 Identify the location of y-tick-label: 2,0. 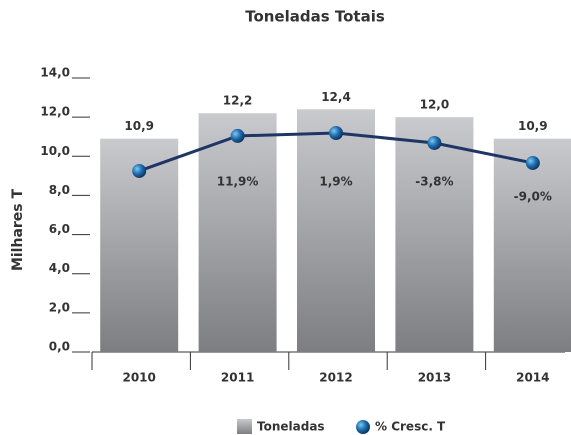
(59, 307).